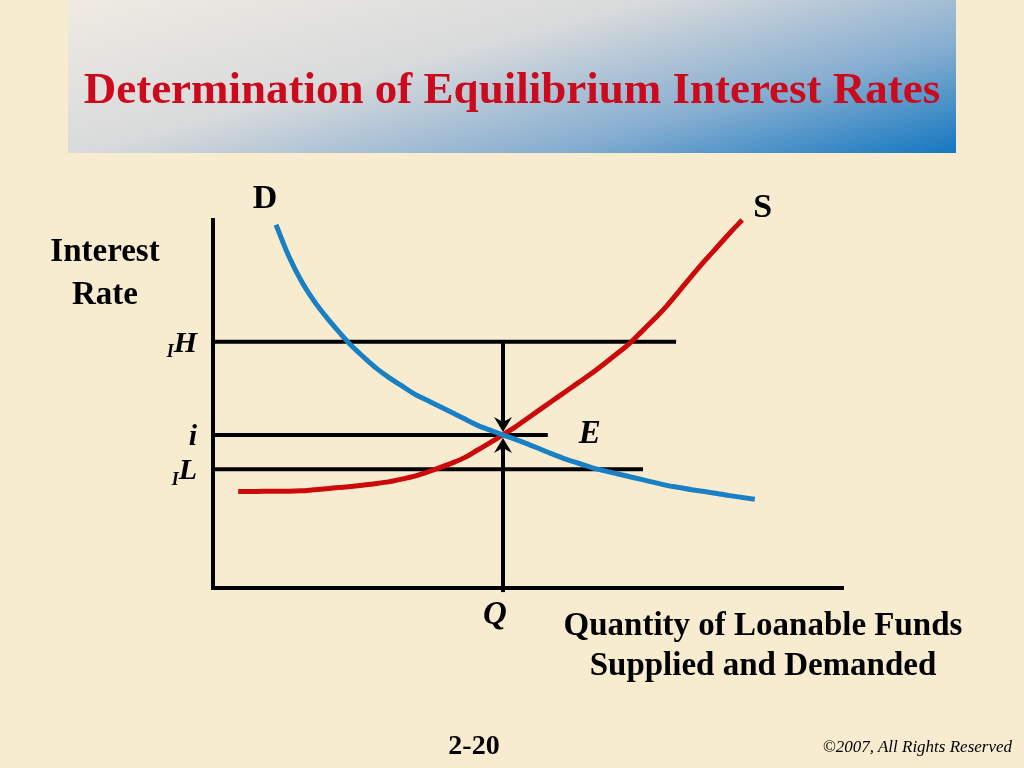  I want to click on series-label: S, so click(763, 205).